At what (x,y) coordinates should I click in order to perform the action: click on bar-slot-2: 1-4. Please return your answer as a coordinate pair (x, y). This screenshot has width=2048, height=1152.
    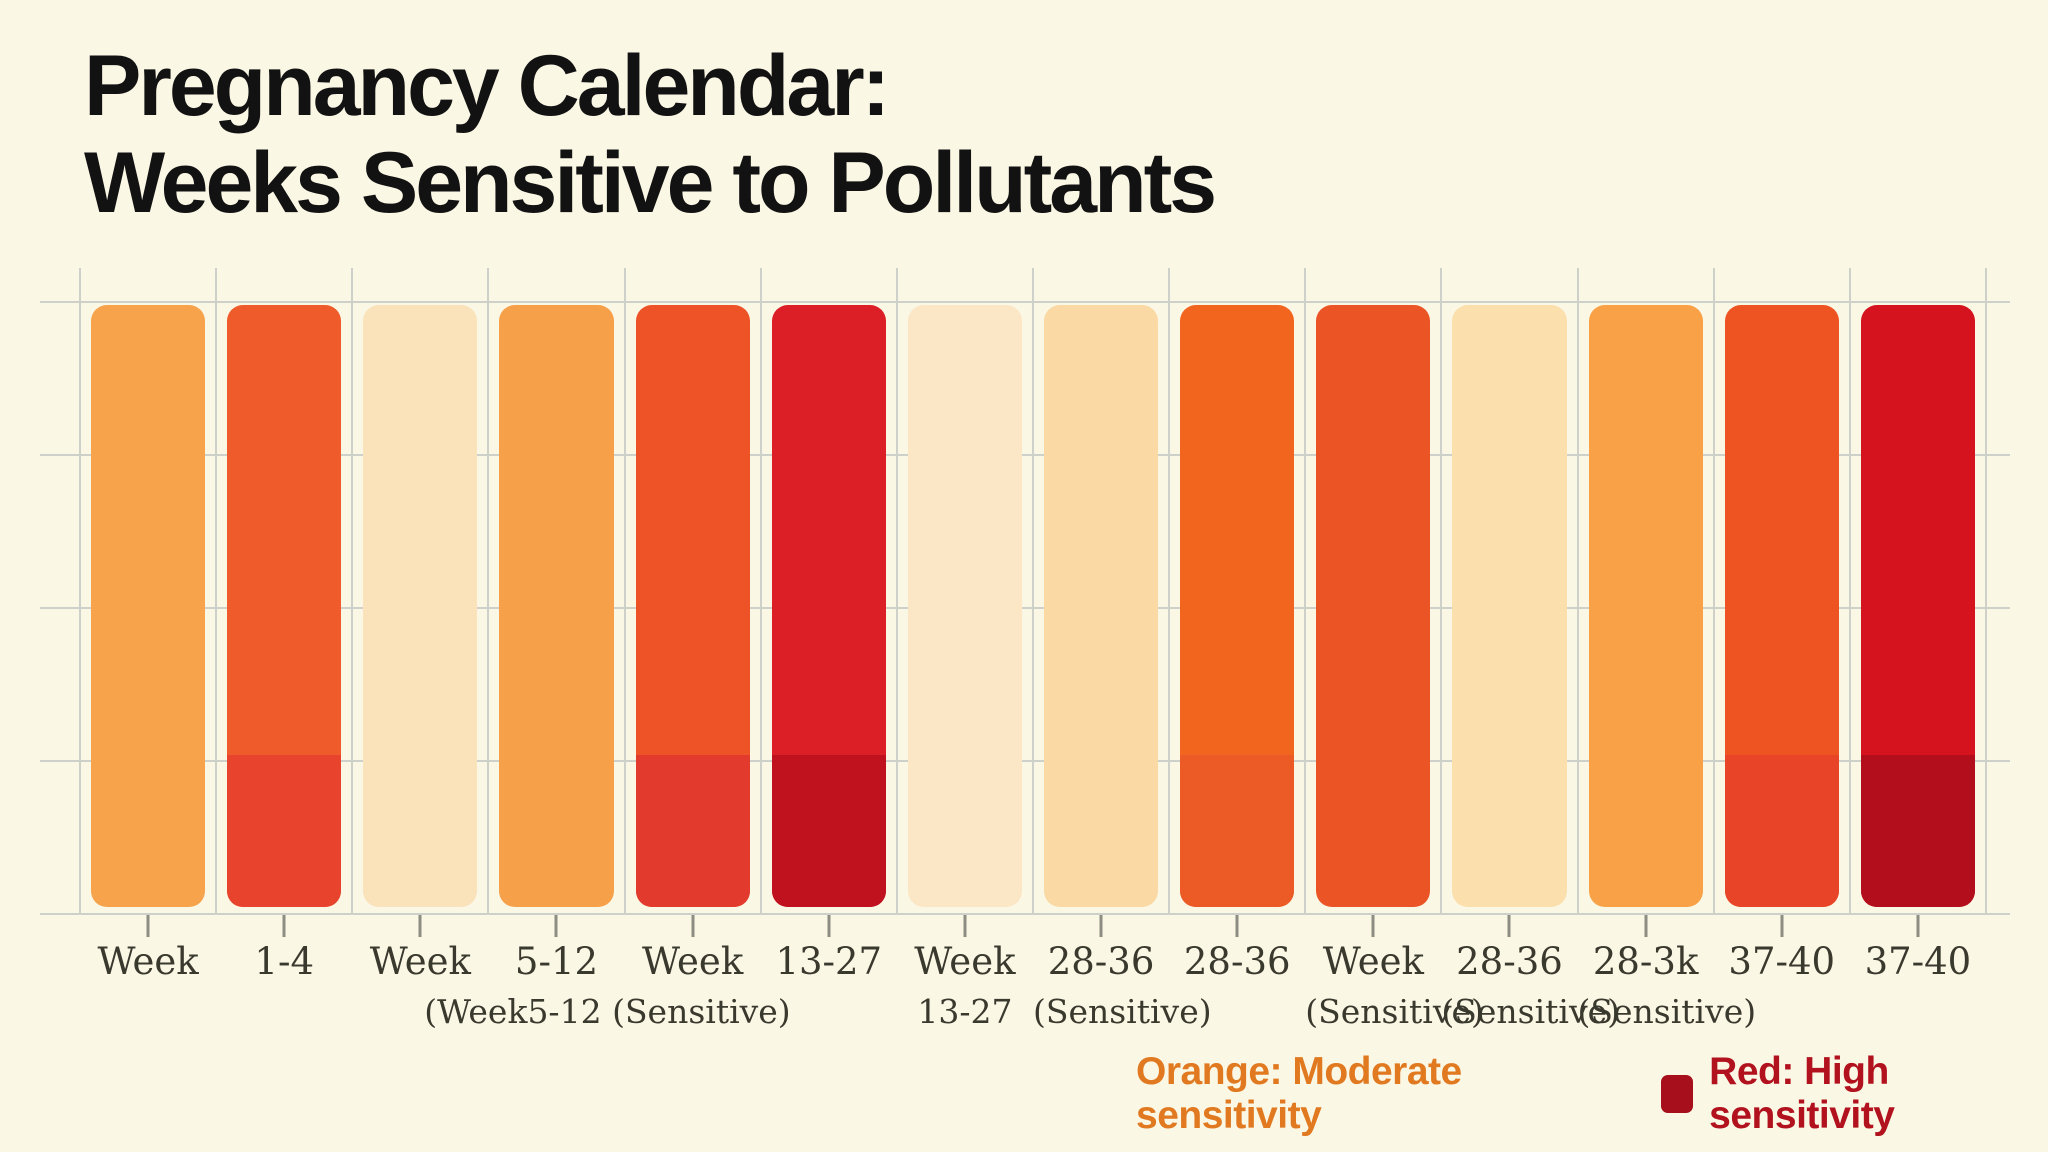
    Looking at the image, I should click on (284, 644).